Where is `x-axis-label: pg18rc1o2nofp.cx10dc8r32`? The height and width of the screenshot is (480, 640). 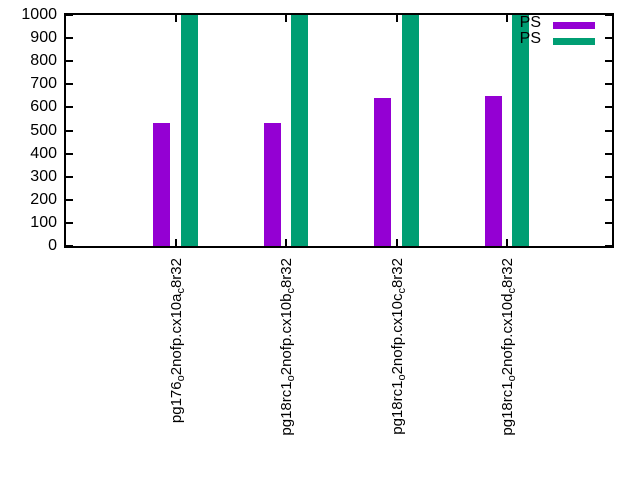 x-axis-label: pg18rc1o2nofp.cx10dc8r32 is located at coordinates (509, 347).